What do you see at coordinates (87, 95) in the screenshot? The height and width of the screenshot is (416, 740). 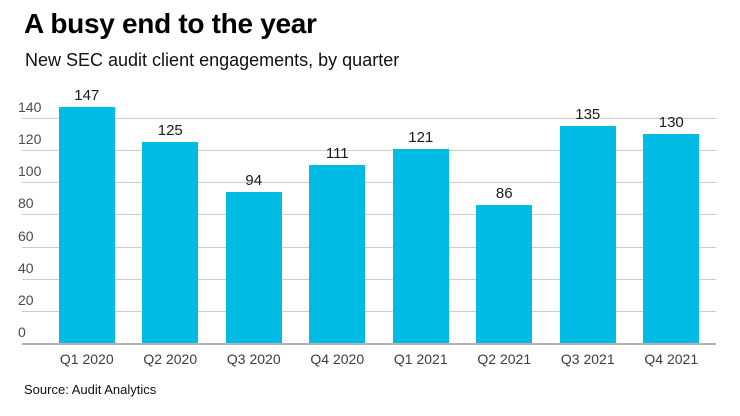 I see `bar-value-label: 147` at bounding box center [87, 95].